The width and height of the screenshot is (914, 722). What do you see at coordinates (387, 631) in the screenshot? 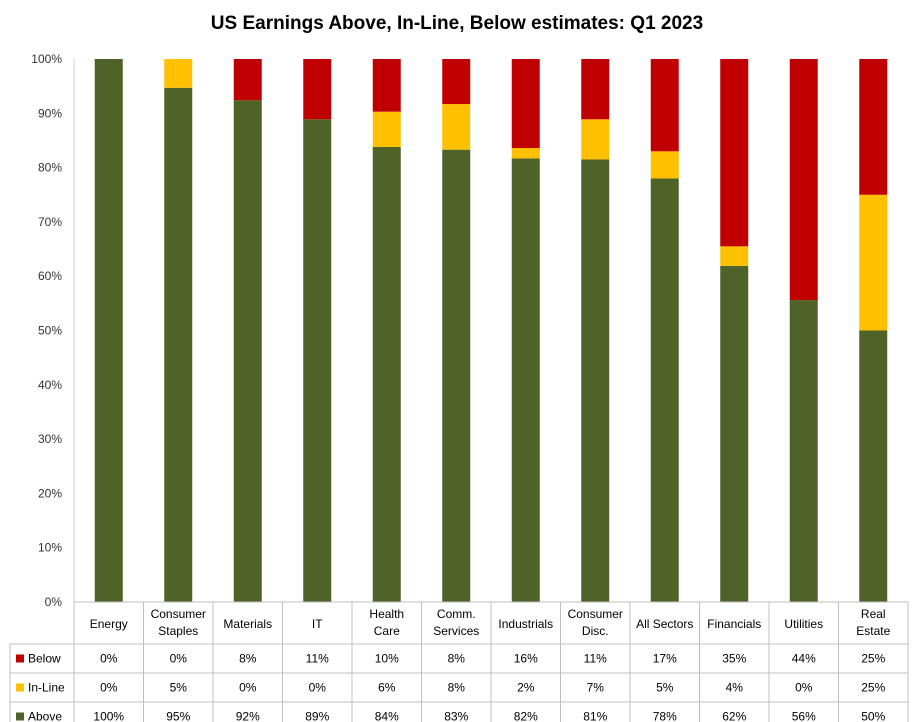
I see `category-label: Care` at bounding box center [387, 631].